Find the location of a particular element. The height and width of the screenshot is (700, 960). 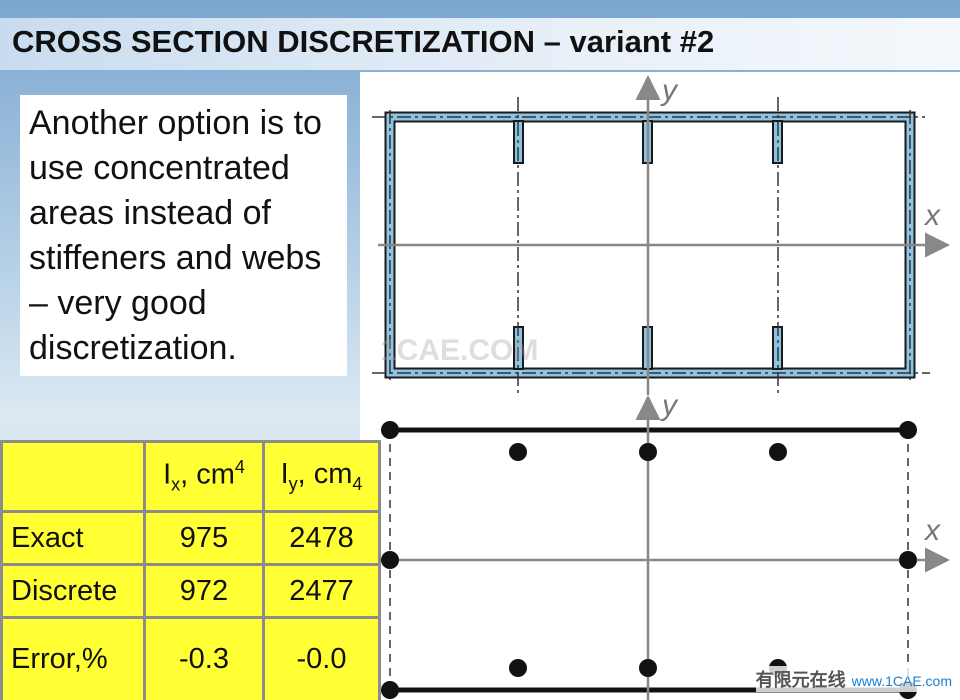

sub: y is located at coordinates (293, 483).